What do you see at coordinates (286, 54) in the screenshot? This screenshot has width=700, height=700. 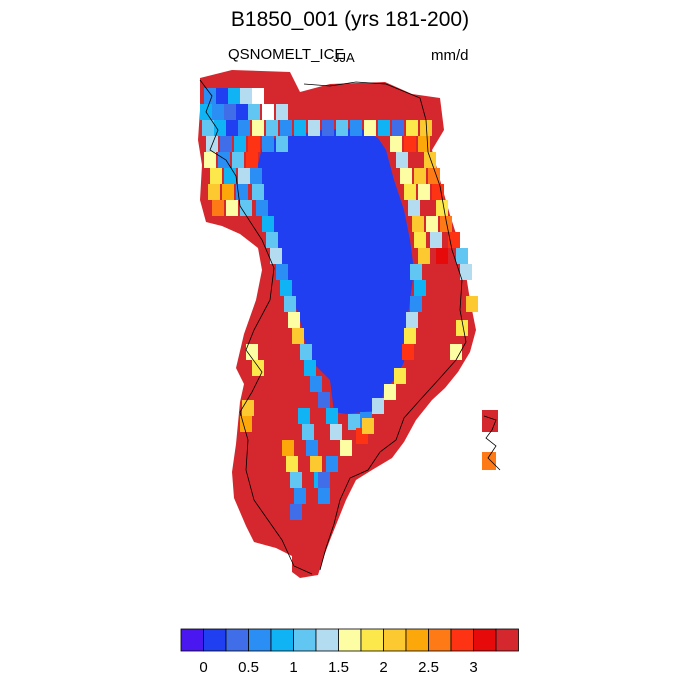 I see `variable-label: QSNOMELT_ICE` at bounding box center [286, 54].